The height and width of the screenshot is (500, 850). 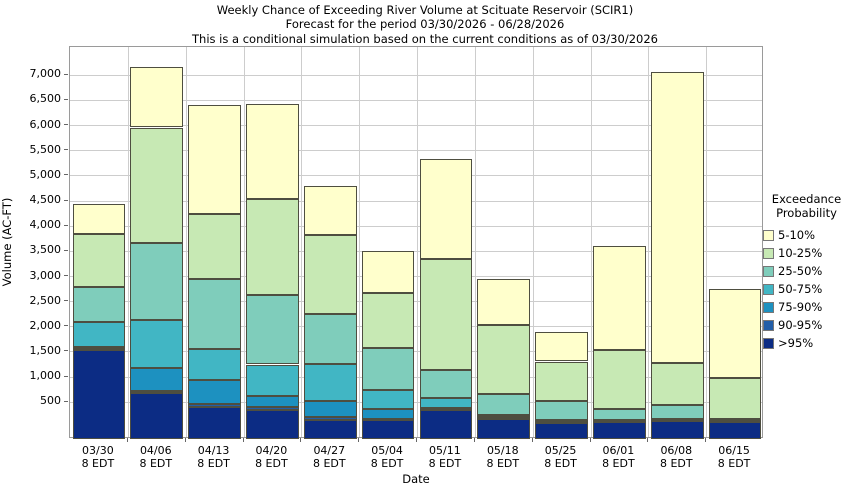 I want to click on y-axis-tick-label: 6,000, so click(x=45, y=124).